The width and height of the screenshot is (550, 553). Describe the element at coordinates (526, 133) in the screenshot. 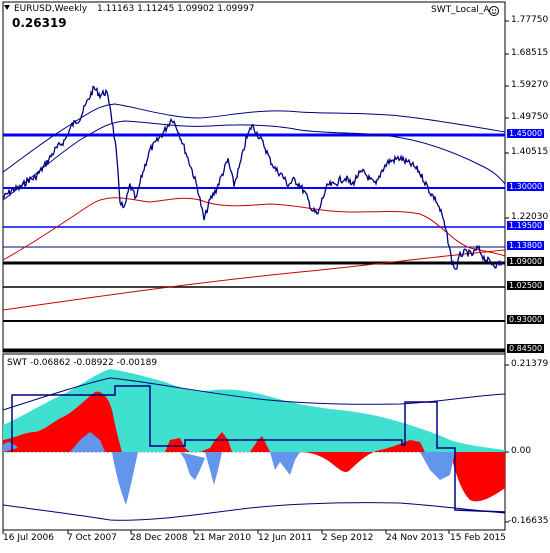

I see `level-label: 1.45000` at that location.